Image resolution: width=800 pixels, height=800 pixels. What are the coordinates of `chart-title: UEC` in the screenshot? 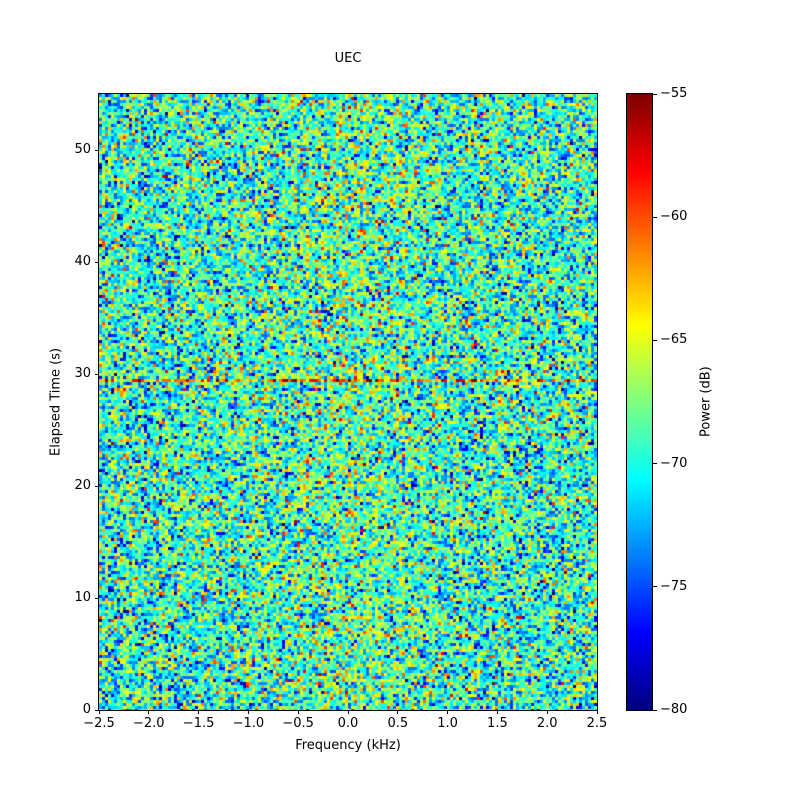 It's located at (348, 58).